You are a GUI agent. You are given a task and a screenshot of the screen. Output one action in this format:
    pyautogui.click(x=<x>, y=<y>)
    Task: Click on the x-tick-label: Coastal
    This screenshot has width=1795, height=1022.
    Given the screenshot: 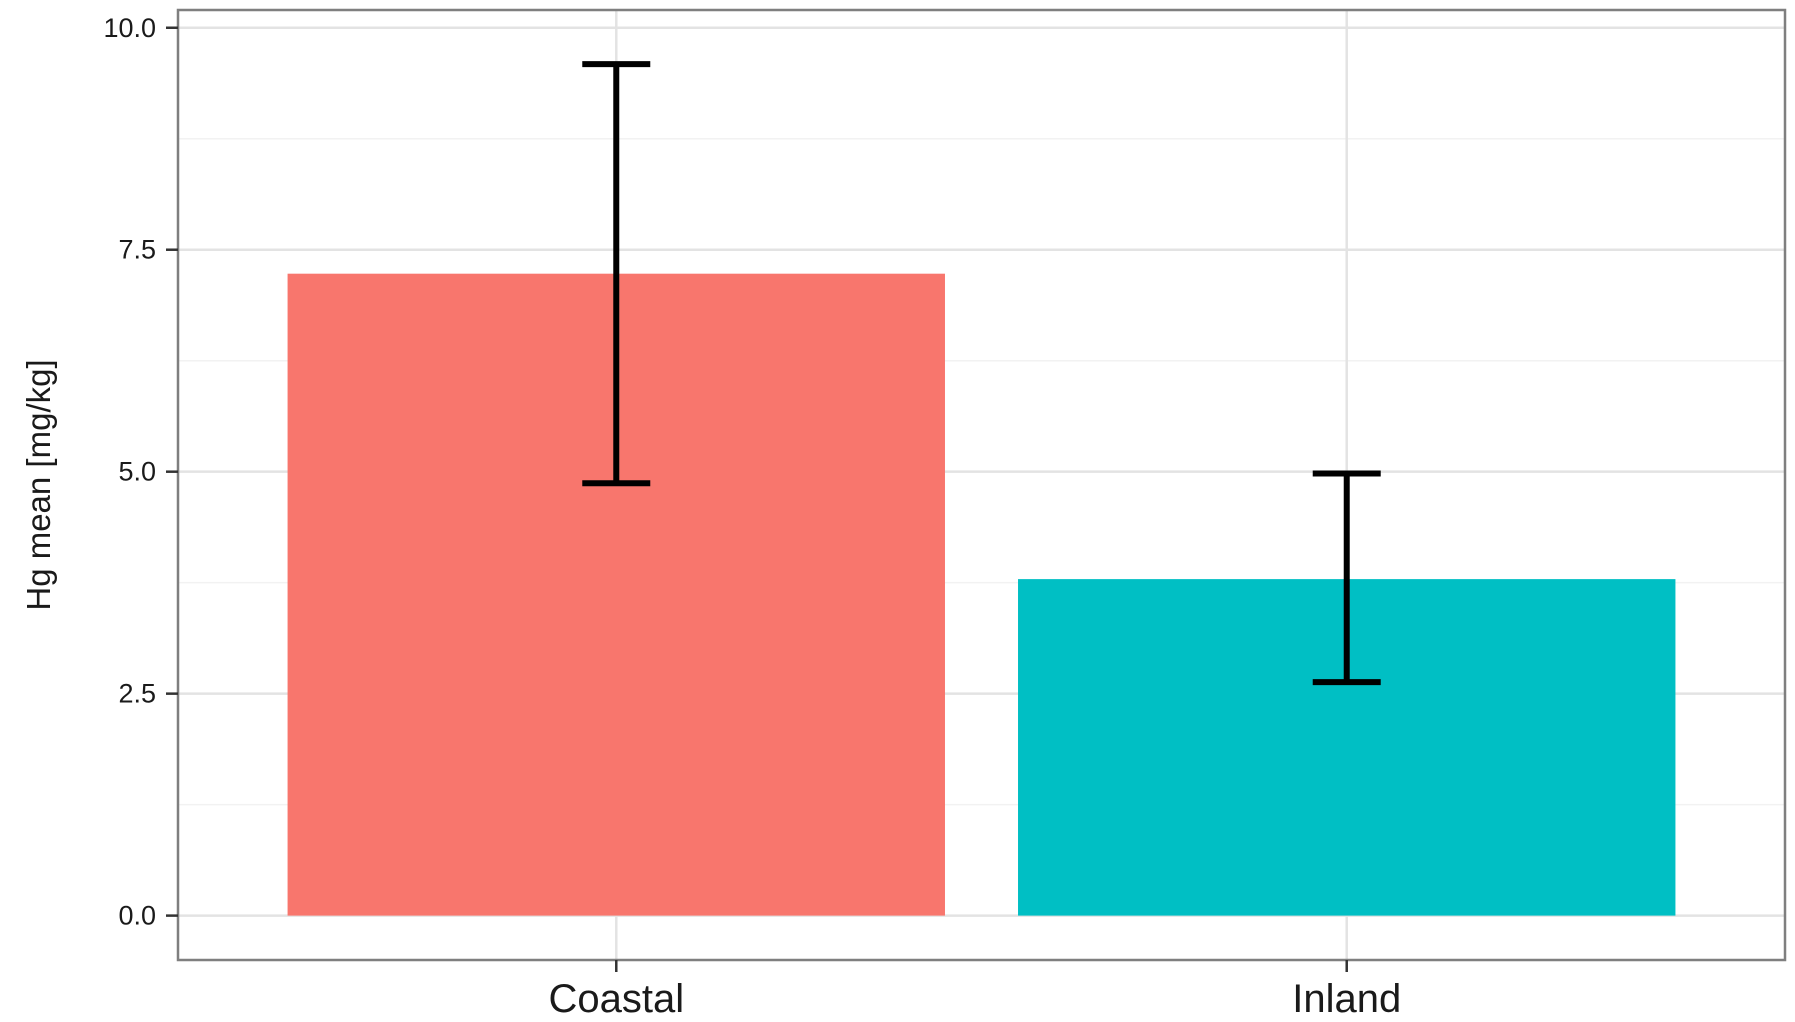 What is the action you would take?
    pyautogui.click(x=616, y=999)
    